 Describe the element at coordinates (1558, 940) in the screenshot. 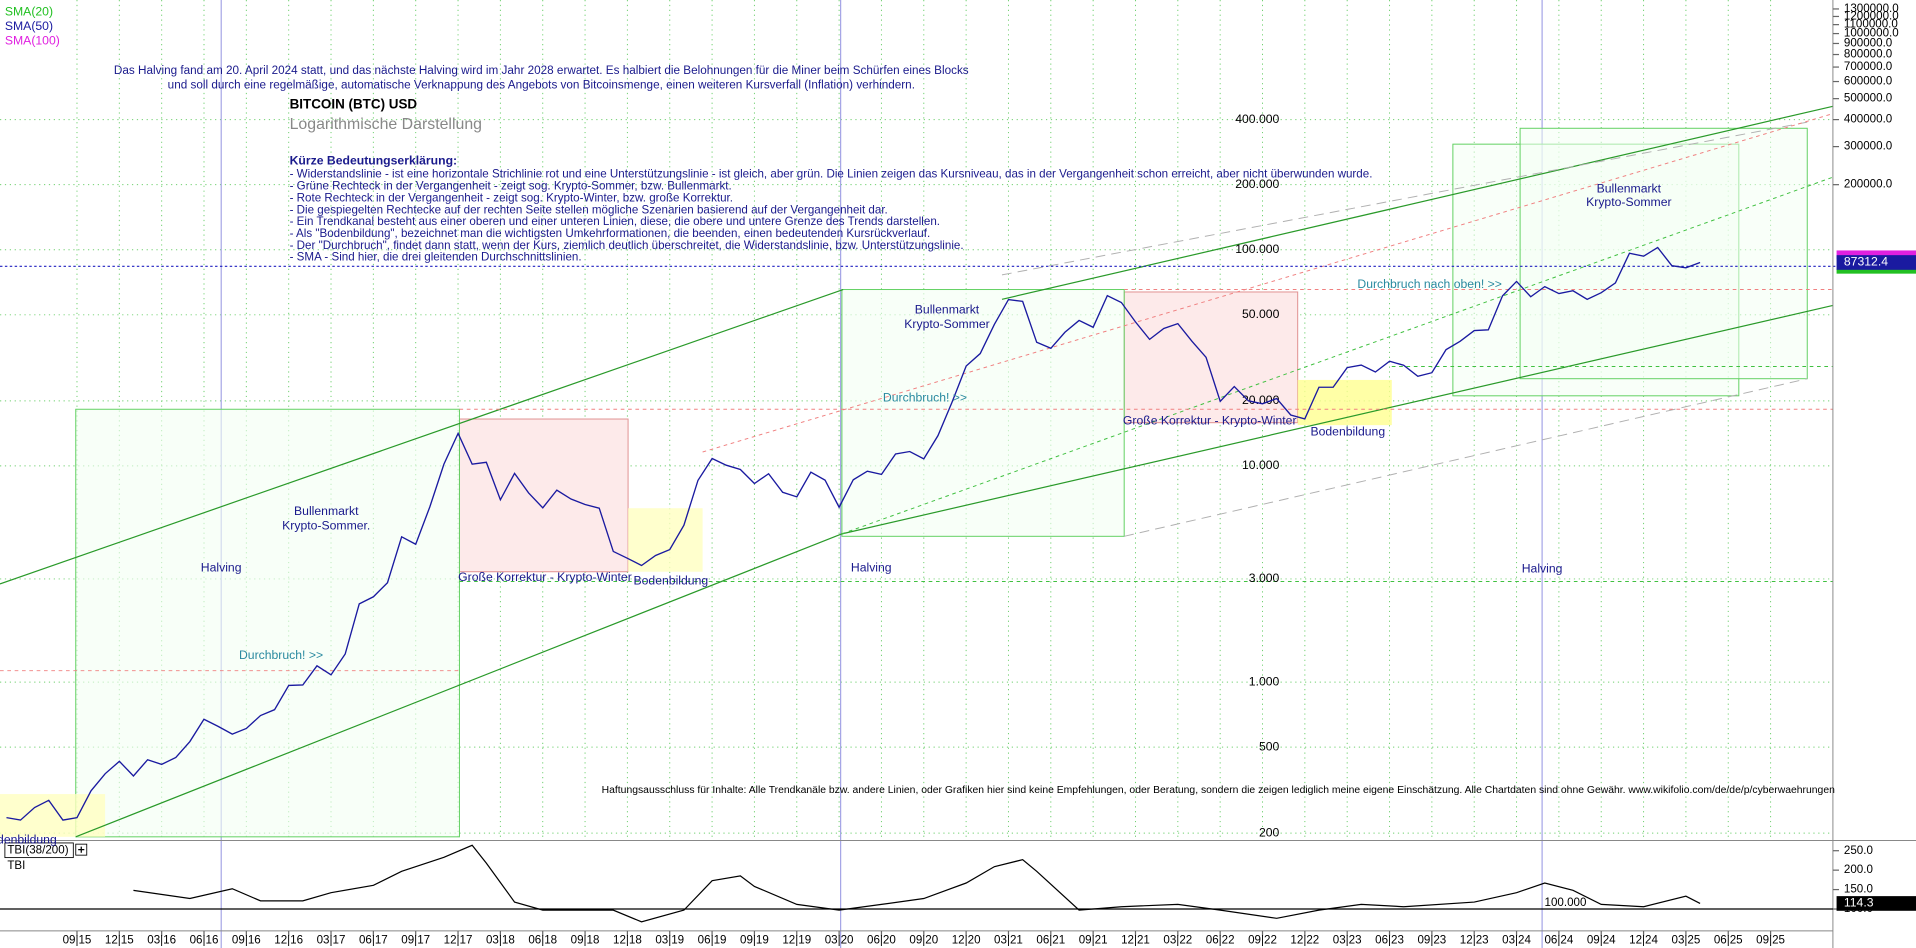

I see `x-tick-label: 06|24` at that location.